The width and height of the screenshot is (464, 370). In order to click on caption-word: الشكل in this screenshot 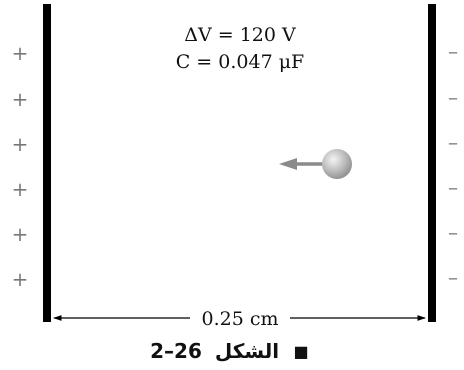, I will do `click(247, 351)`.